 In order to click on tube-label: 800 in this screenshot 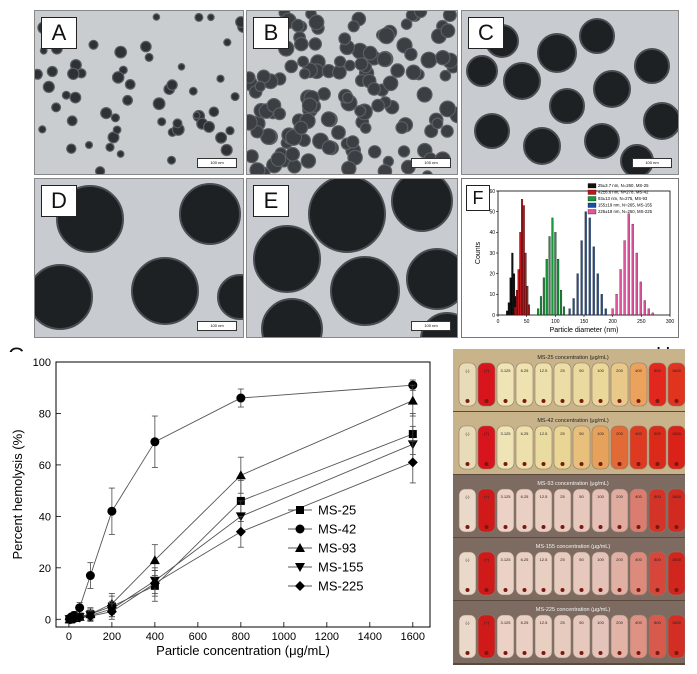, I will do `click(657, 496)`.